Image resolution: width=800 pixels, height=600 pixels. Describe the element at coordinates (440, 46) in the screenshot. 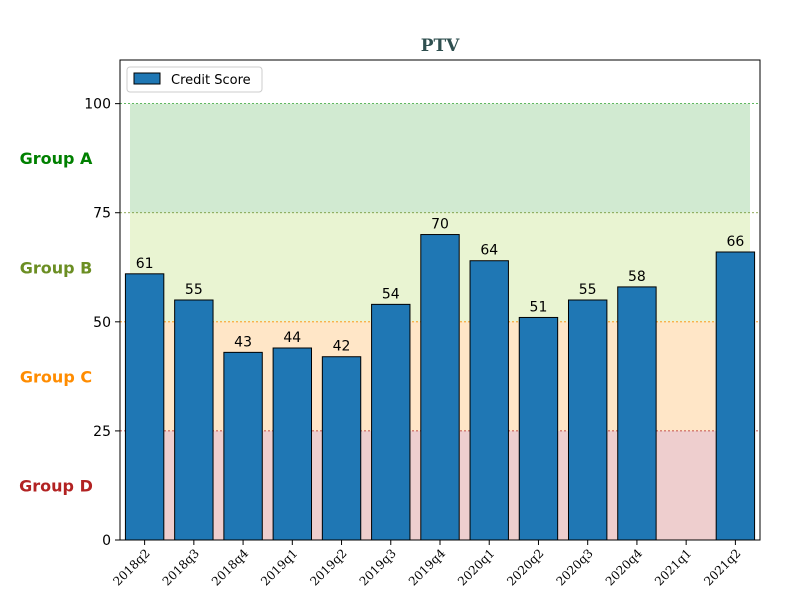

I see `chart-title: PTV` at that location.